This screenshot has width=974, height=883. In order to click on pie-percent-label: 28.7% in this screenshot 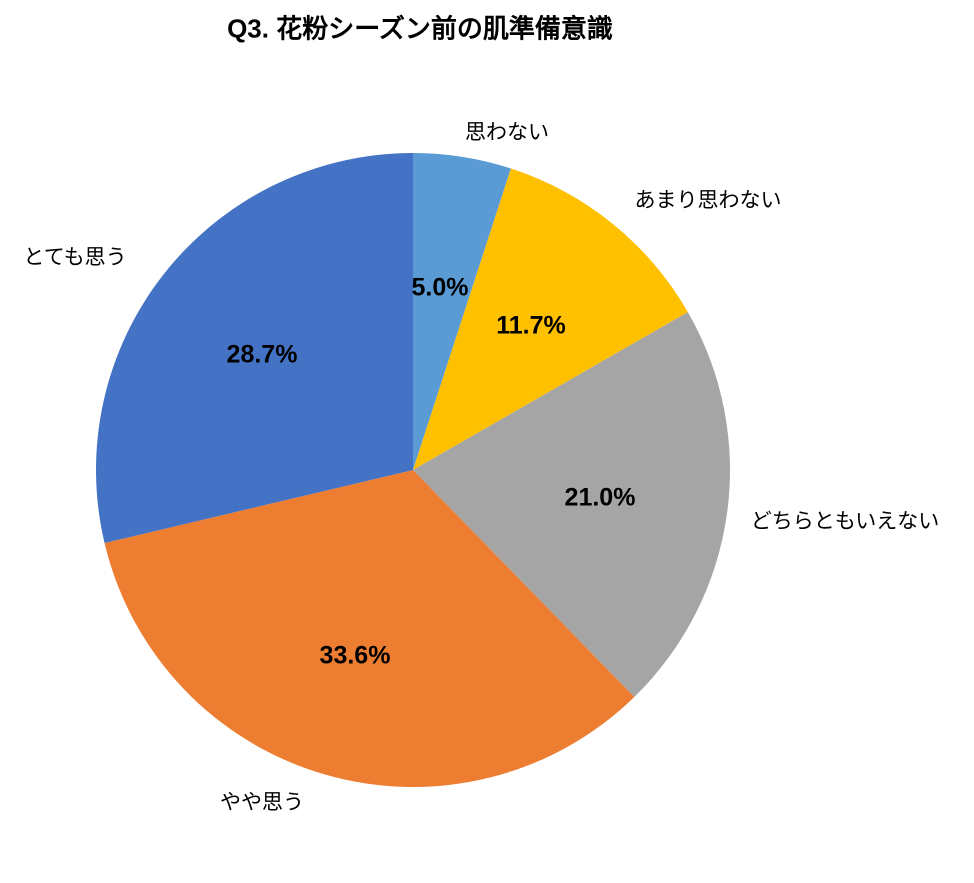, I will do `click(262, 354)`.